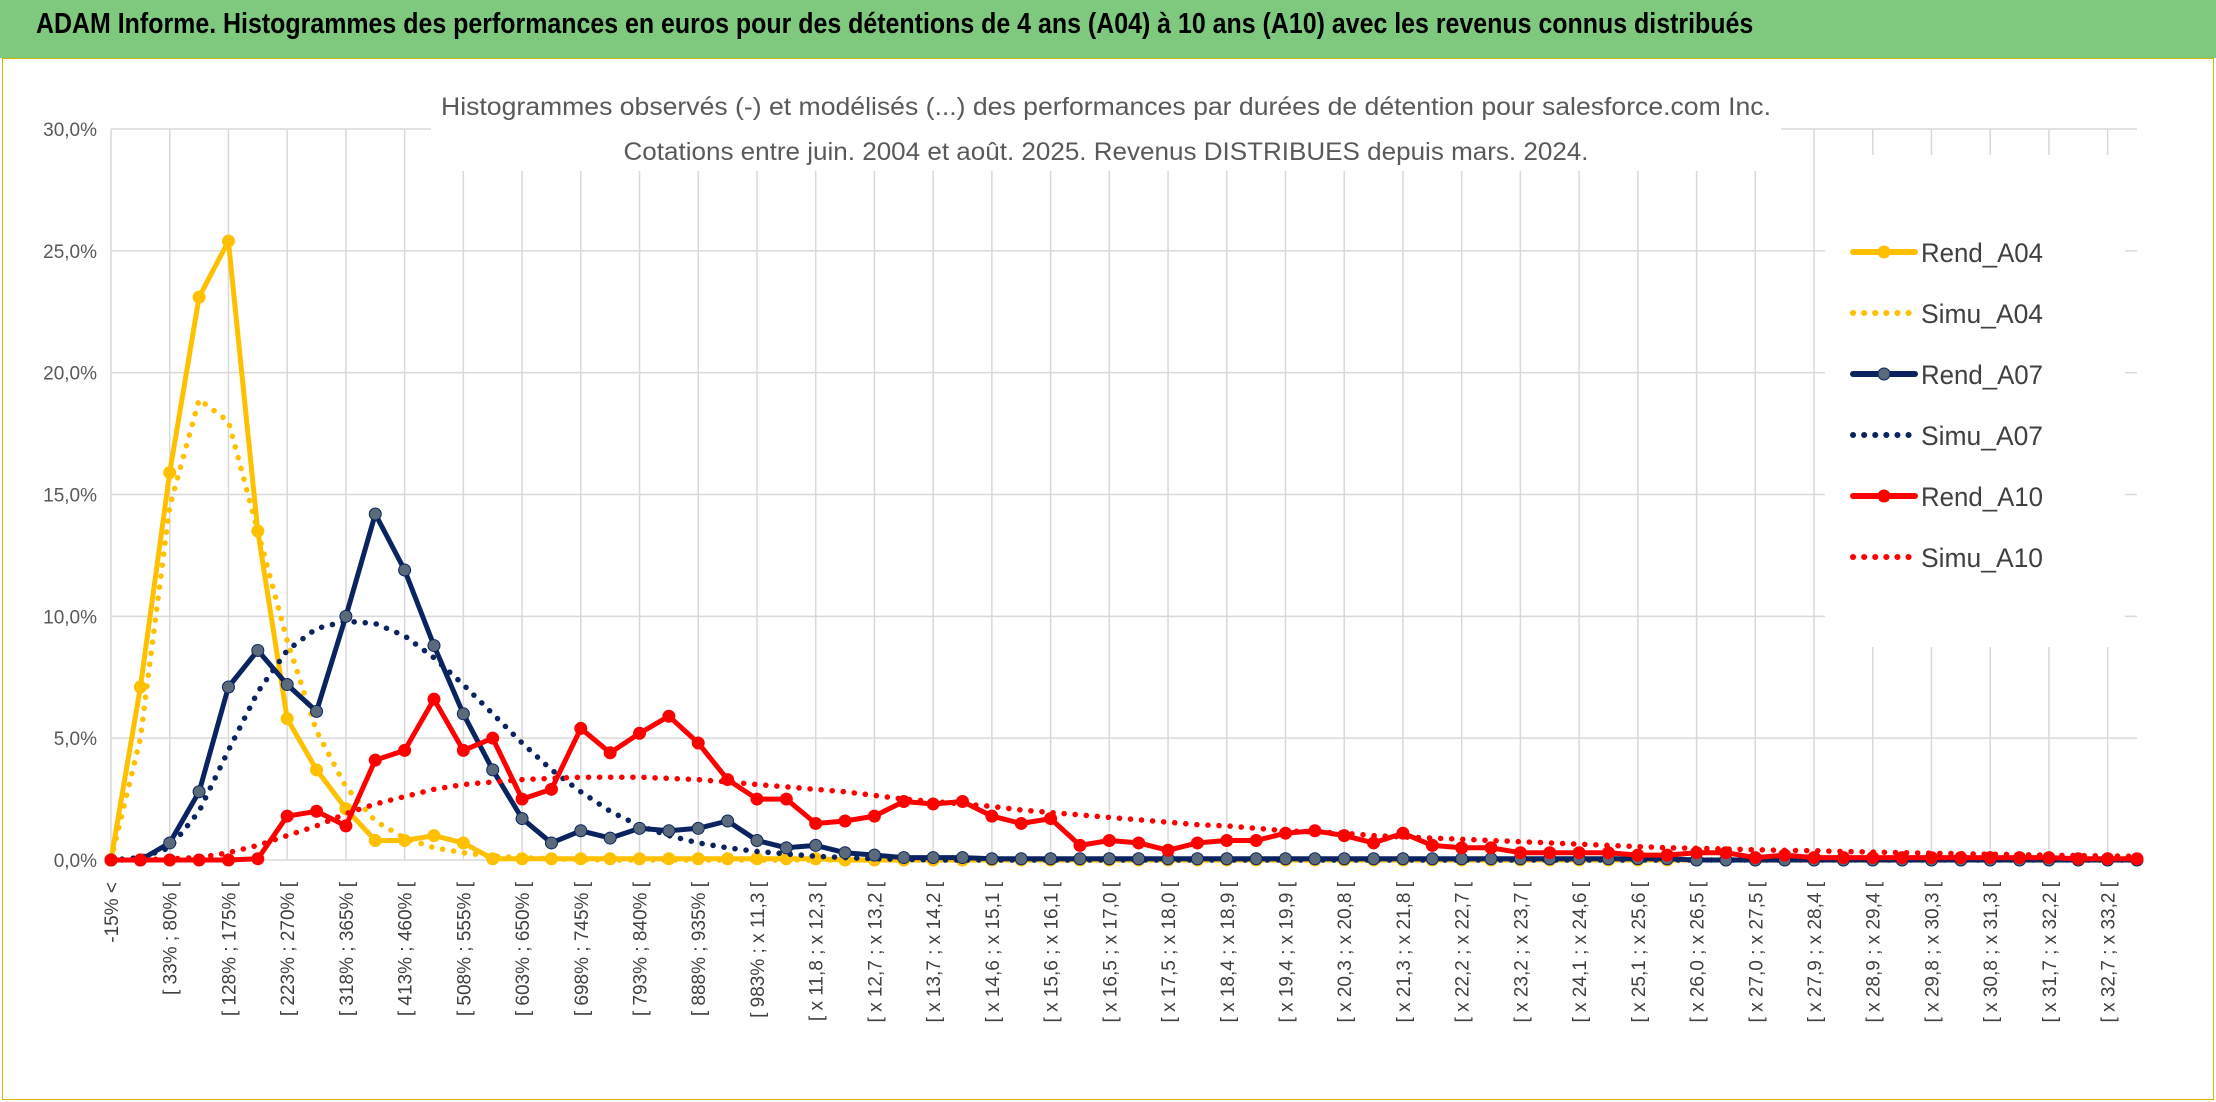 The height and width of the screenshot is (1102, 2216). Describe the element at coordinates (1404, 951) in the screenshot. I see `x-tick-label: [ x 21,3 ; x 21,8 [` at that location.